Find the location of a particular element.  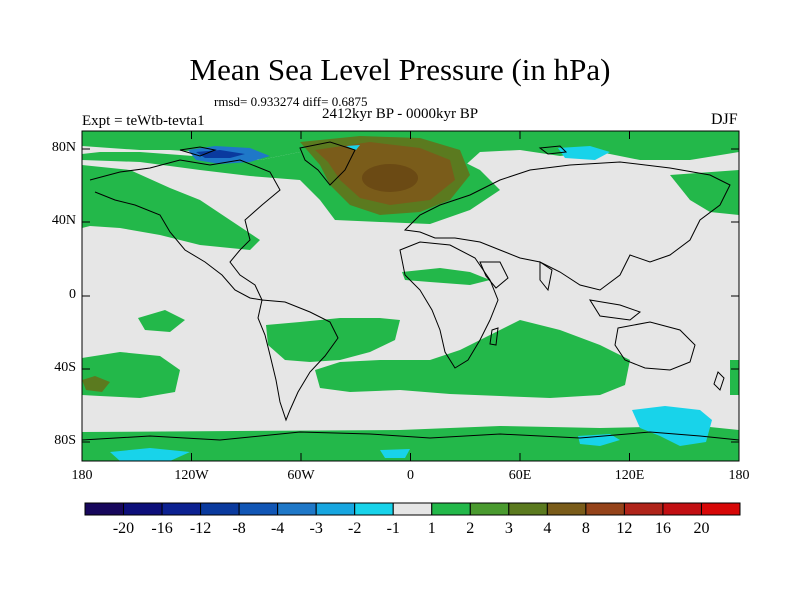

lat-label-80n: 80N is located at coordinates (63, 147).